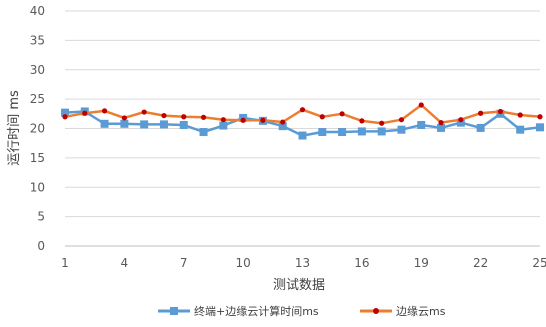  Describe the element at coordinates (41, 217) in the screenshot. I see `y-tick-label: 5` at that location.